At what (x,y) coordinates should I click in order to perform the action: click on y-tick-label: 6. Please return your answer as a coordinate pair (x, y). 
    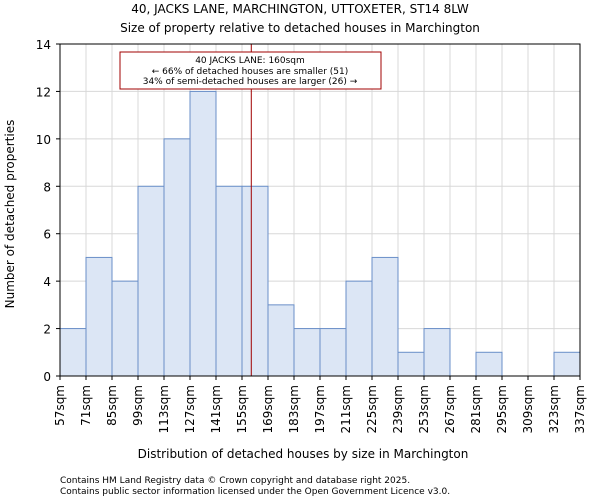
    Looking at the image, I should click on (47, 235).